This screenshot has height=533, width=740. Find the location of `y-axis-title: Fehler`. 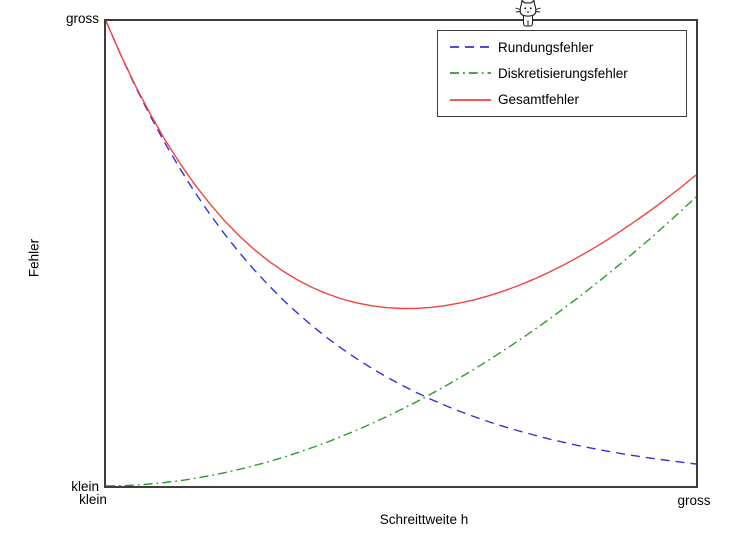

y-axis-title: Fehler is located at coordinates (34, 258).